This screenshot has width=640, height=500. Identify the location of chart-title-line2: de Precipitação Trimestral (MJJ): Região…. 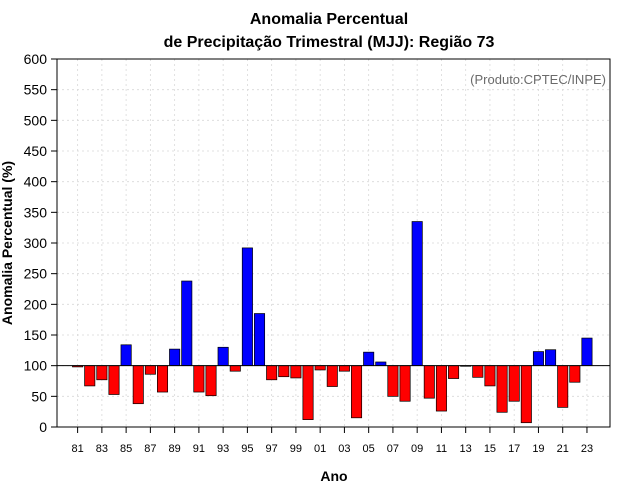
(329, 42).